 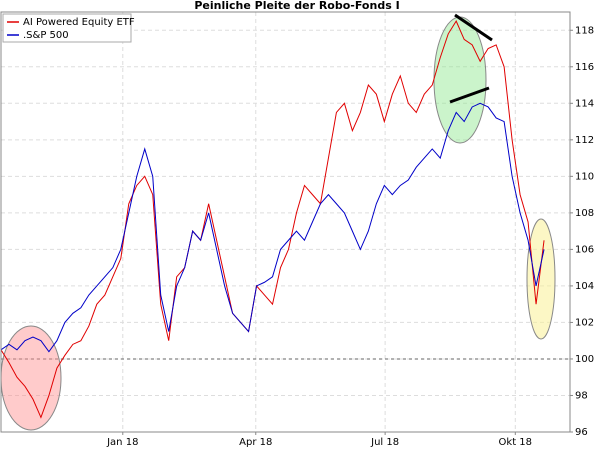 What do you see at coordinates (581, 395) in the screenshot?
I see `y-tick-label: 98` at bounding box center [581, 395].